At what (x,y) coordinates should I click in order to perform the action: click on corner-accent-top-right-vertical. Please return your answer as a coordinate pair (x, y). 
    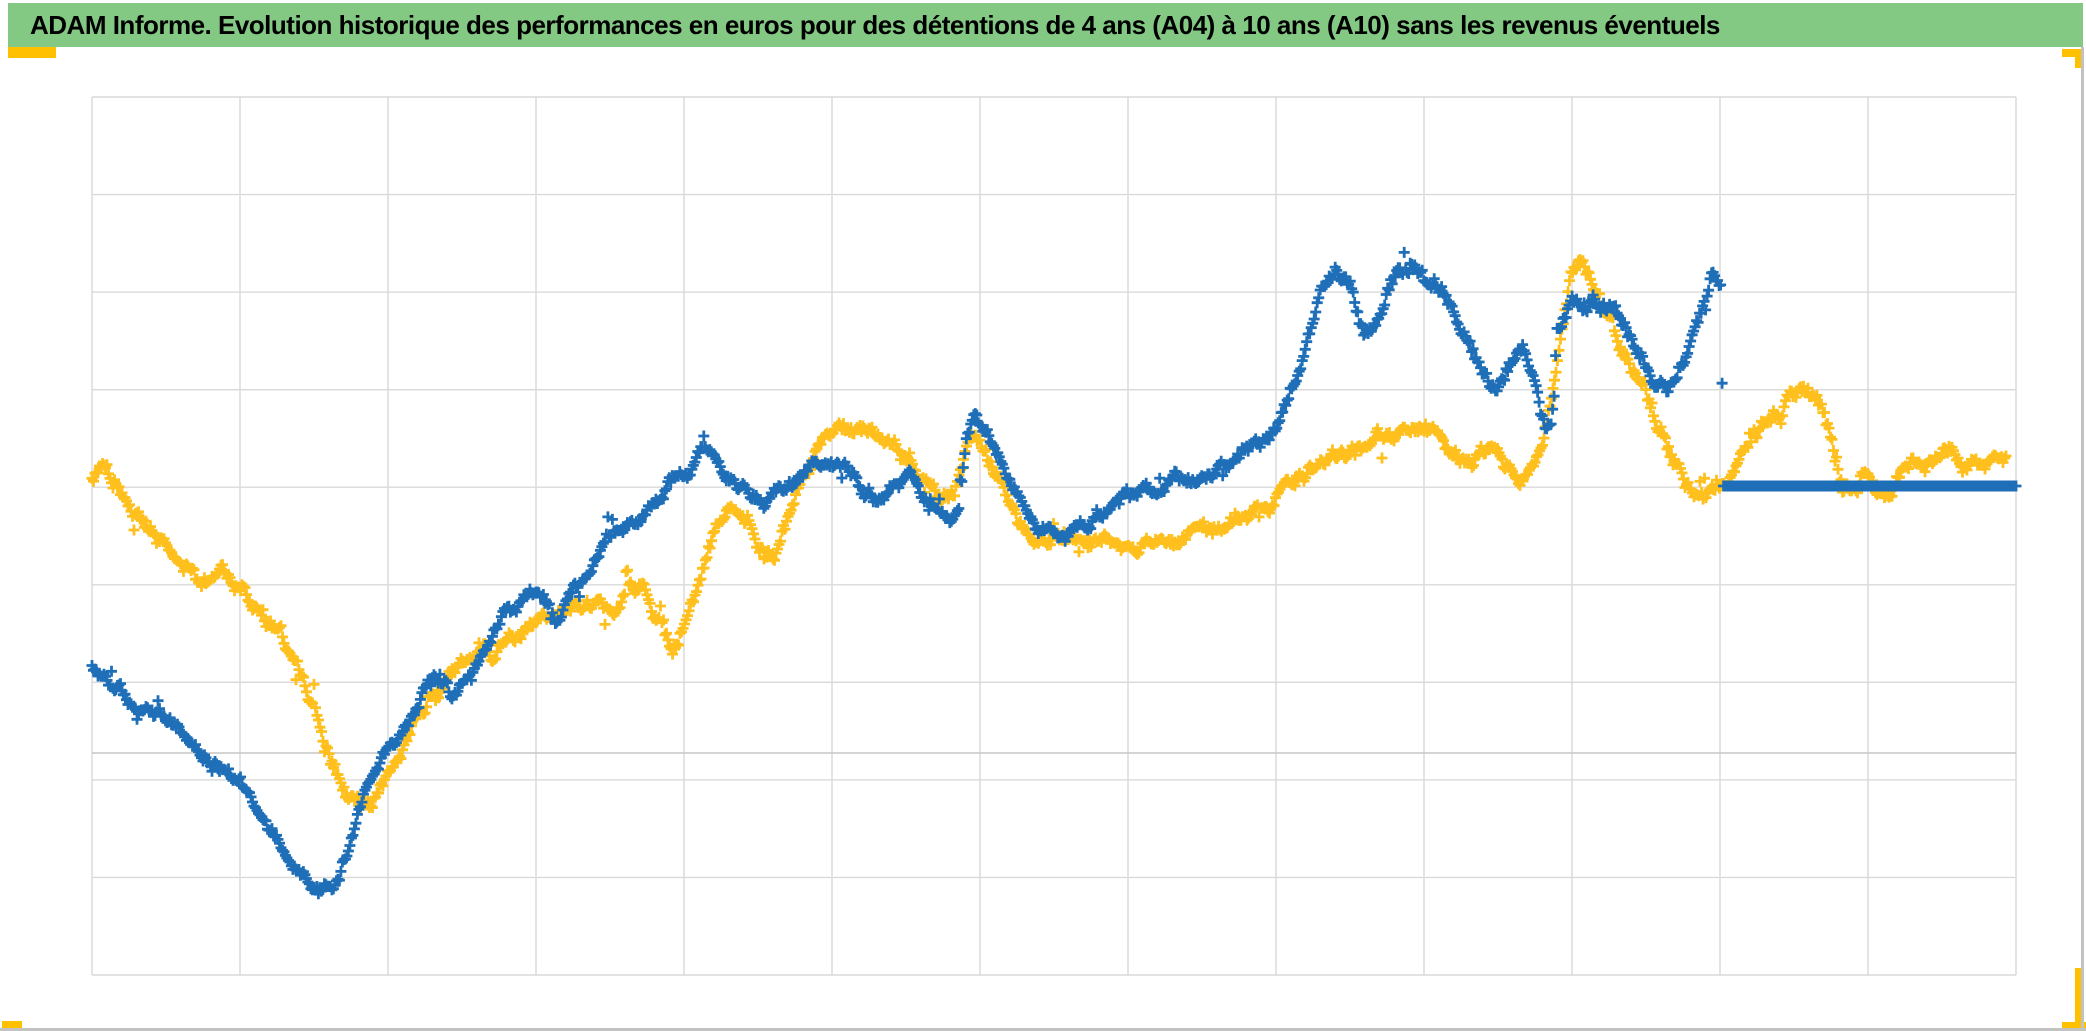
    Looking at the image, I should click on (2079, 58).